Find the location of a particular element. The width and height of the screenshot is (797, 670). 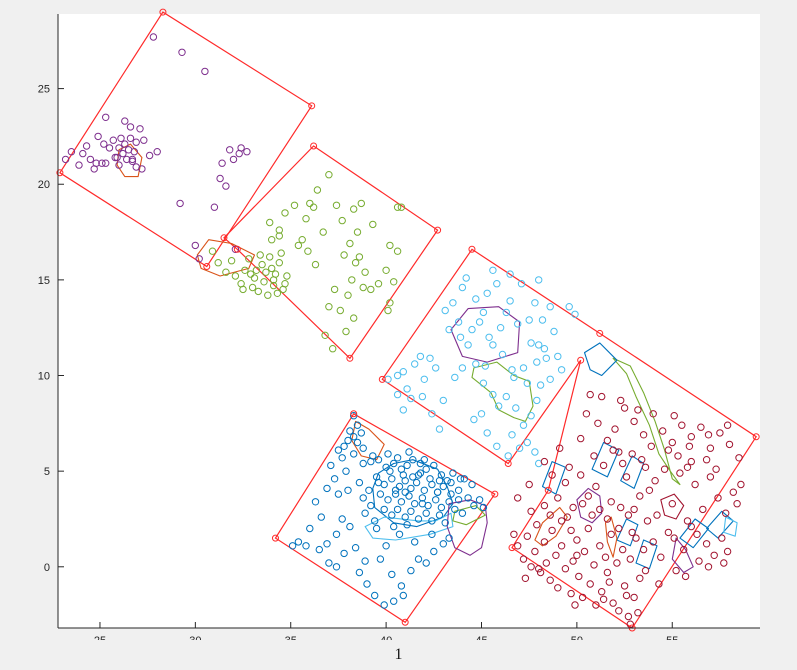

series-purple is located at coordinates (156, 148).